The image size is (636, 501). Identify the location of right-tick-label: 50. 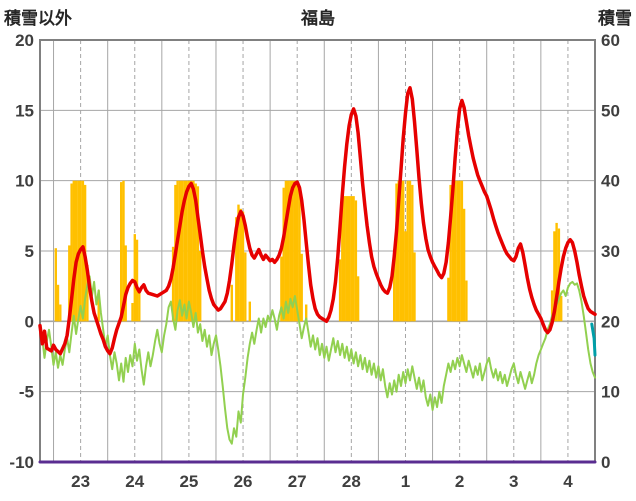
(610, 110).